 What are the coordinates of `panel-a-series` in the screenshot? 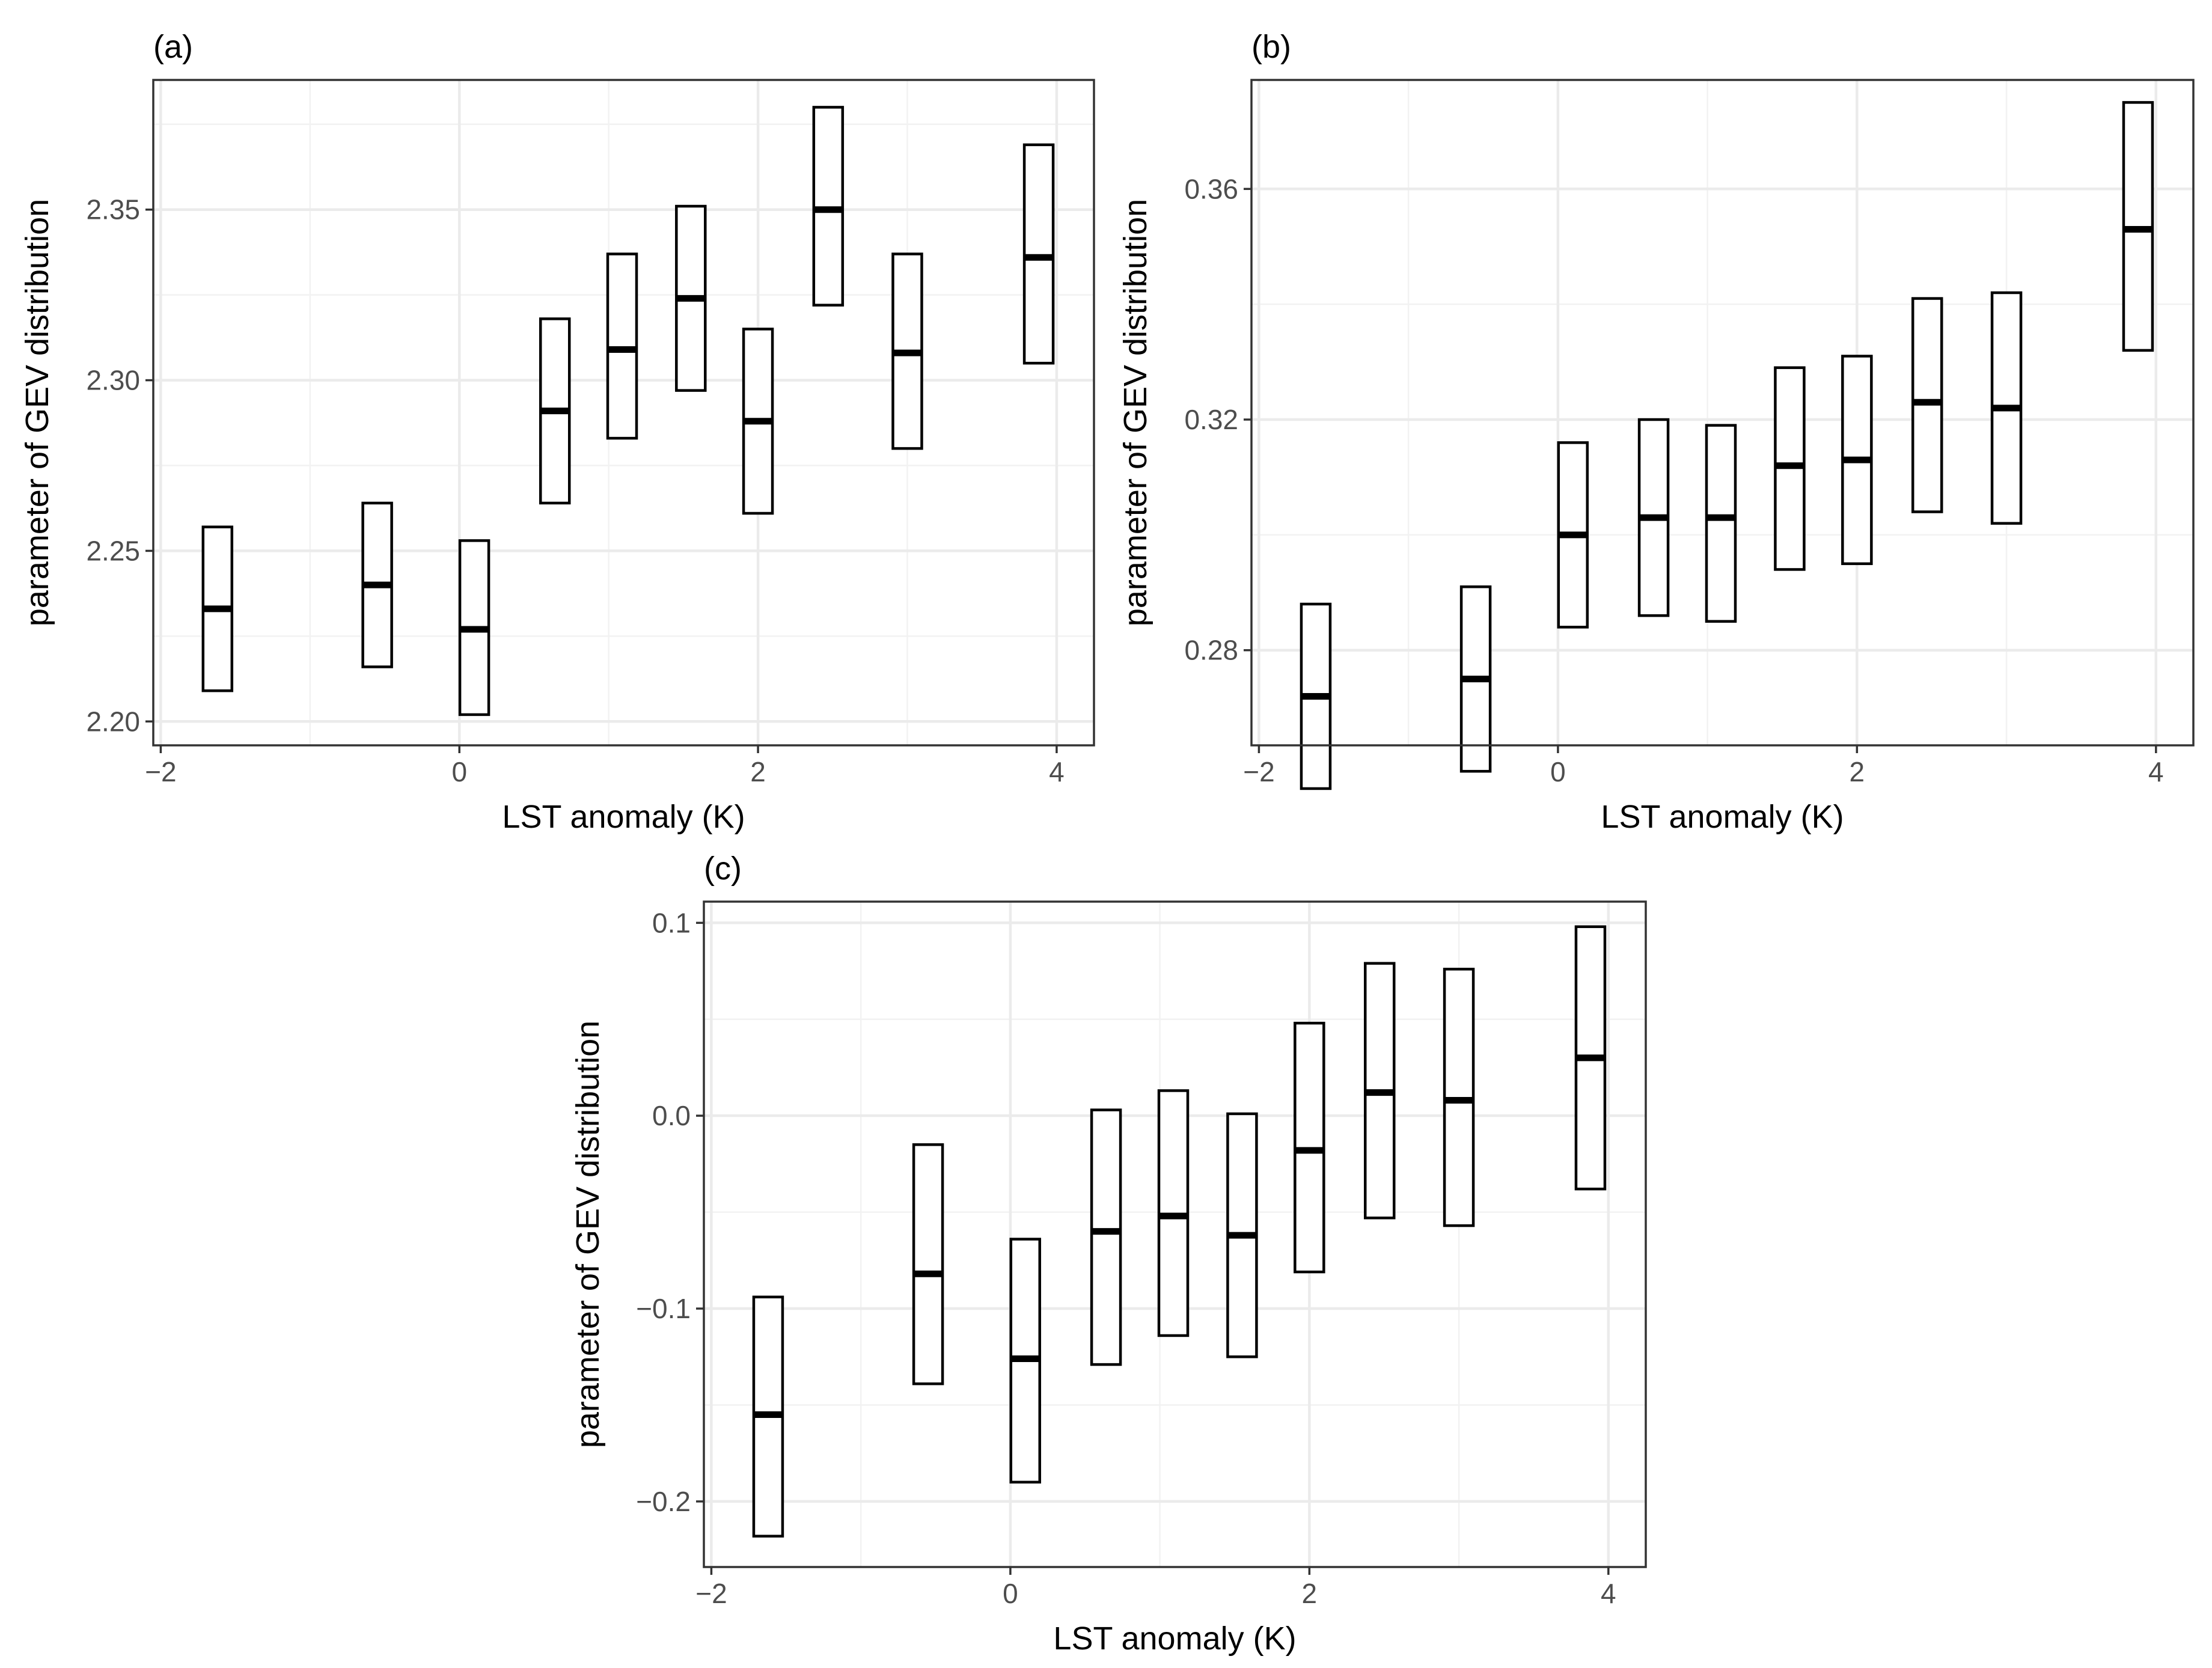 It's located at (628, 411).